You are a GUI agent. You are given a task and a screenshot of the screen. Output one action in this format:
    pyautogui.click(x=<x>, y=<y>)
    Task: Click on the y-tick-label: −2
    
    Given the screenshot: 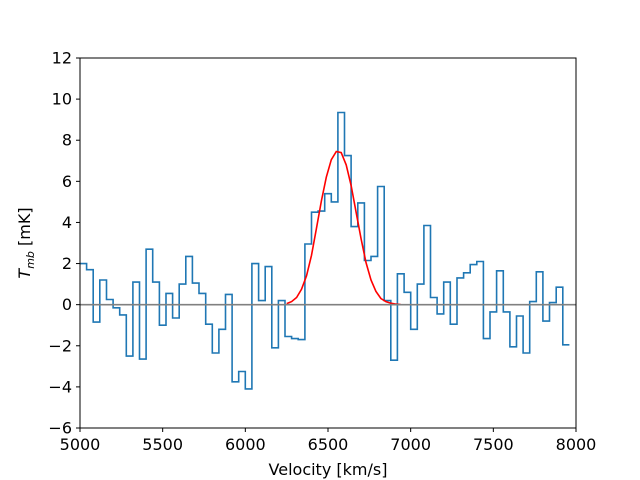 What is the action you would take?
    pyautogui.click(x=60, y=345)
    